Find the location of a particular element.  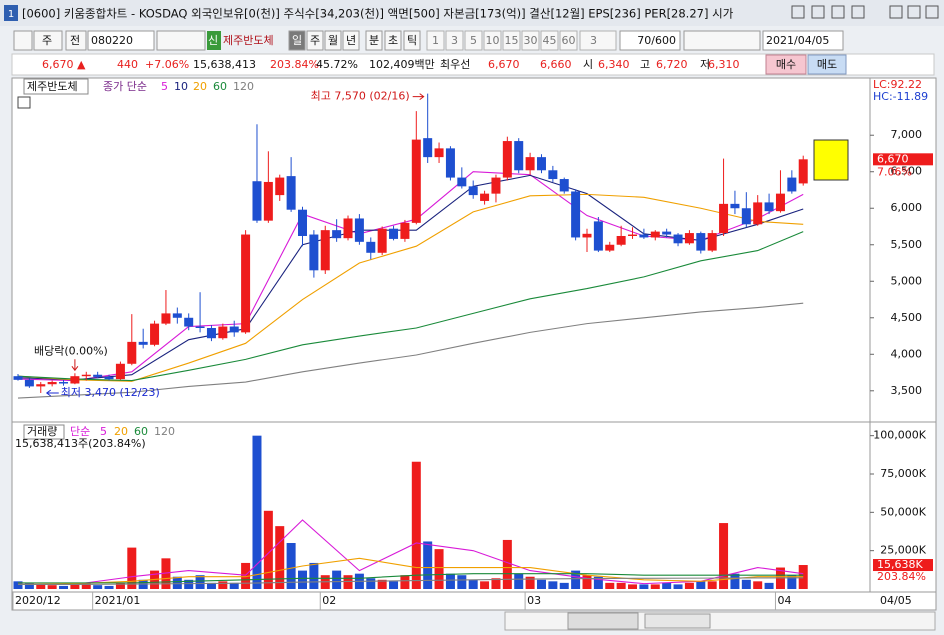

buy-button is located at coordinates (786, 64).